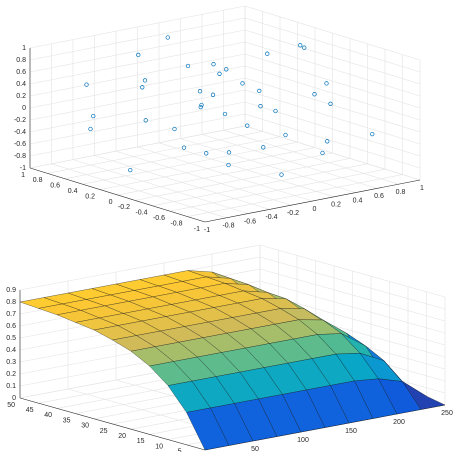  I want to click on z-tick-label: 0.5, so click(11, 338).